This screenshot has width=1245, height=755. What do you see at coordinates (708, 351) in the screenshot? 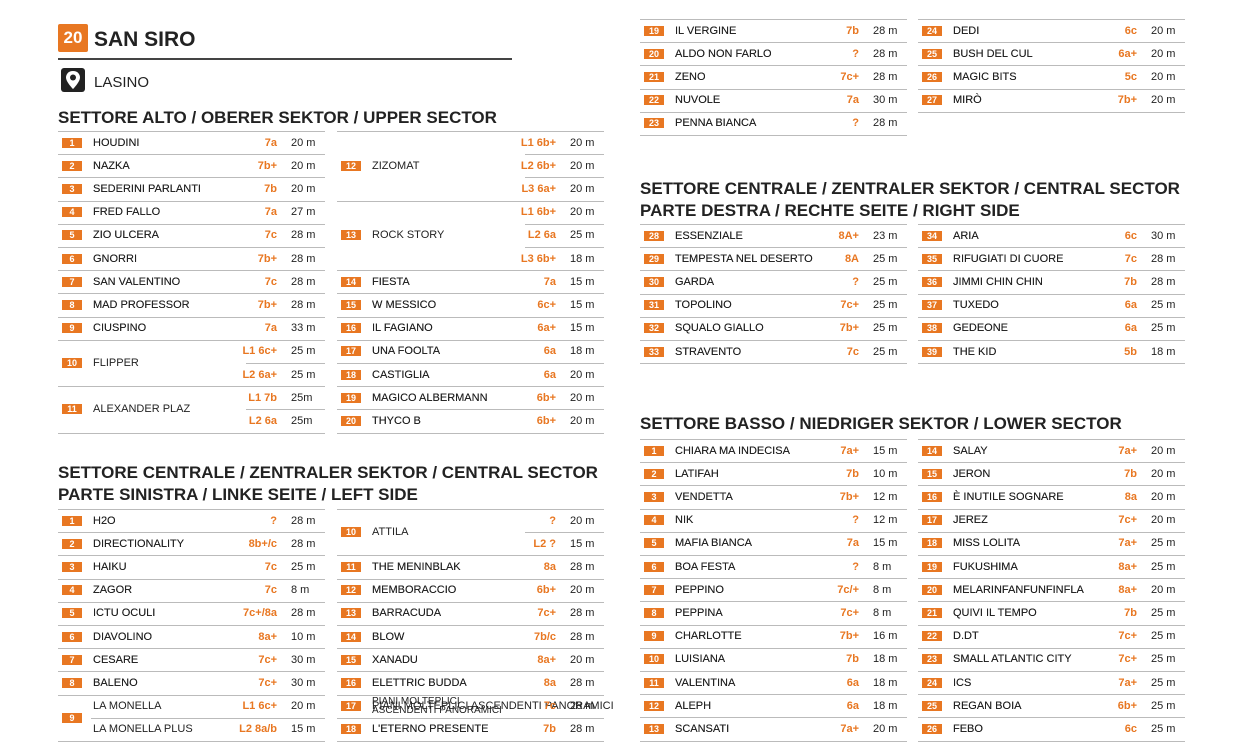
I see `route-name: STRAVENTO` at bounding box center [708, 351].